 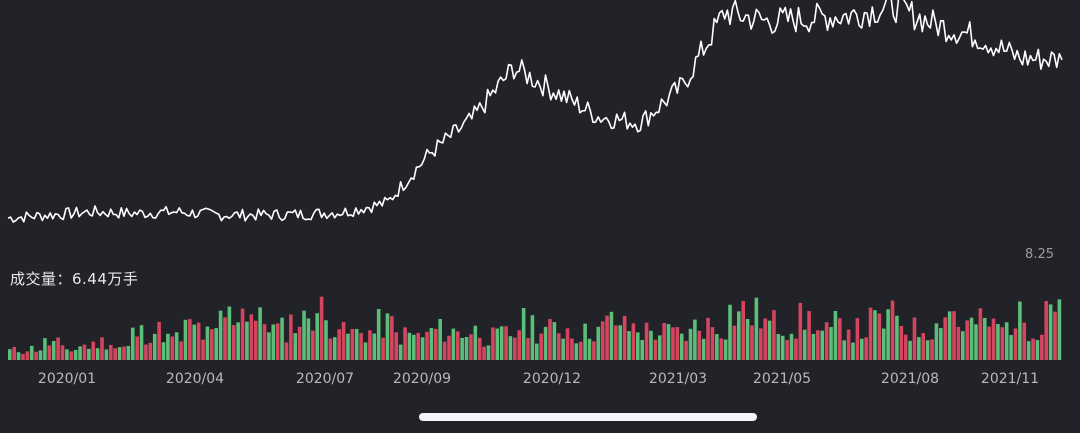 What do you see at coordinates (588, 417) in the screenshot?
I see `home-indicator` at bounding box center [588, 417].